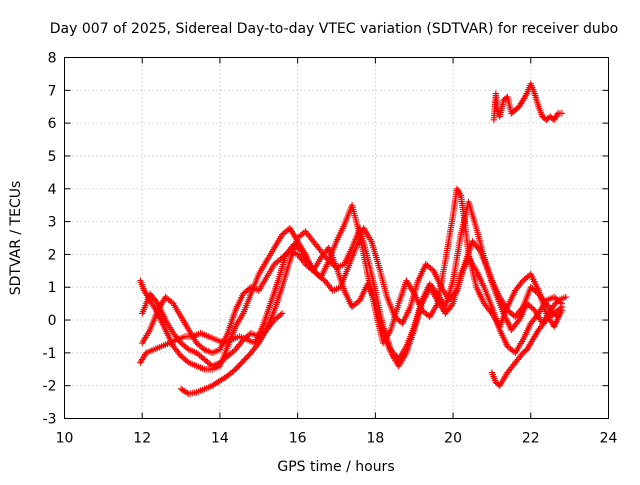 This screenshot has width=640, height=485. Describe the element at coordinates (52, 223) in the screenshot. I see `y-tick-label: 3` at that location.